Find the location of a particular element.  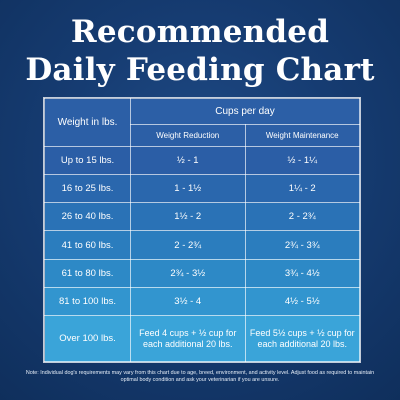

table-row: 41 to 60 lbs. 2 - 2¾ 2¾ - 3¾ is located at coordinates (202, 245).